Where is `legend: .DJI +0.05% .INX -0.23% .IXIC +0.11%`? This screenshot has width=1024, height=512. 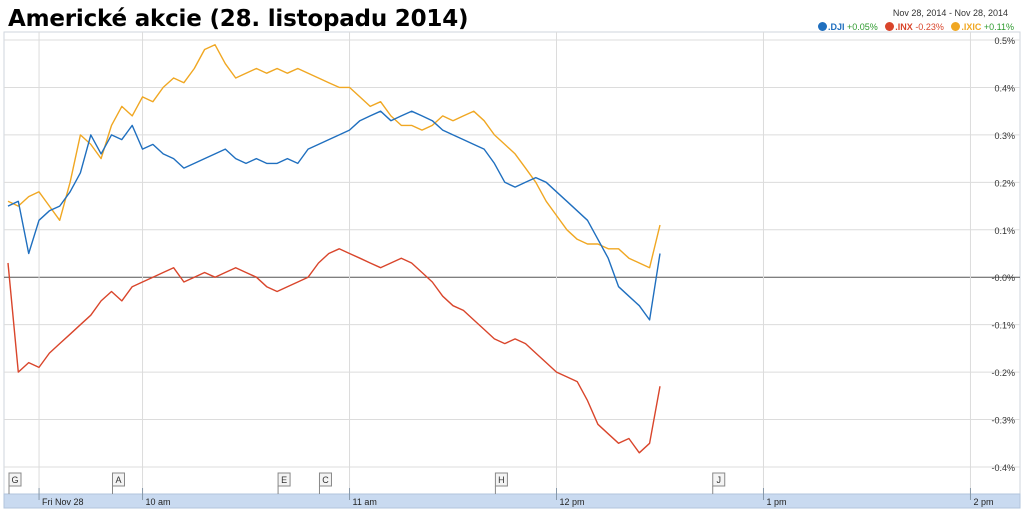 legend: .DJI +0.05% .INX -0.23% .IXIC +0.11% is located at coordinates (913, 27).